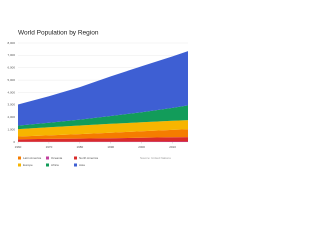  I want to click on legend-label: Africa, so click(55, 165).